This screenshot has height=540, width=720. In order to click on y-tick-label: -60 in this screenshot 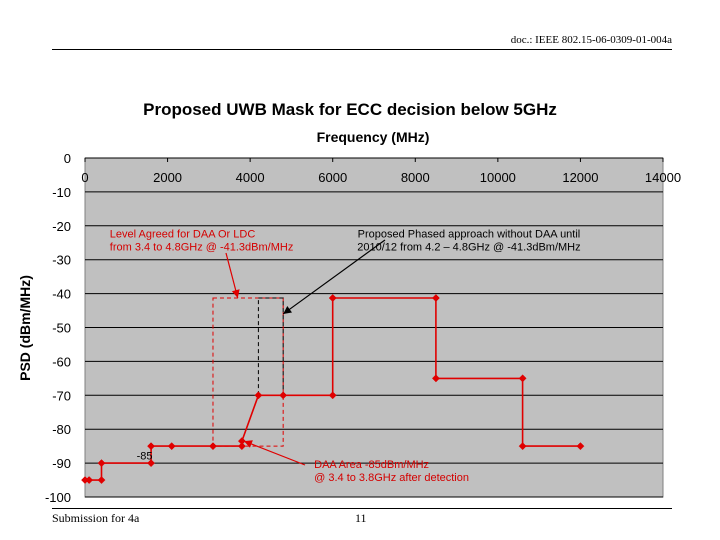, I will do `click(61, 361)`.